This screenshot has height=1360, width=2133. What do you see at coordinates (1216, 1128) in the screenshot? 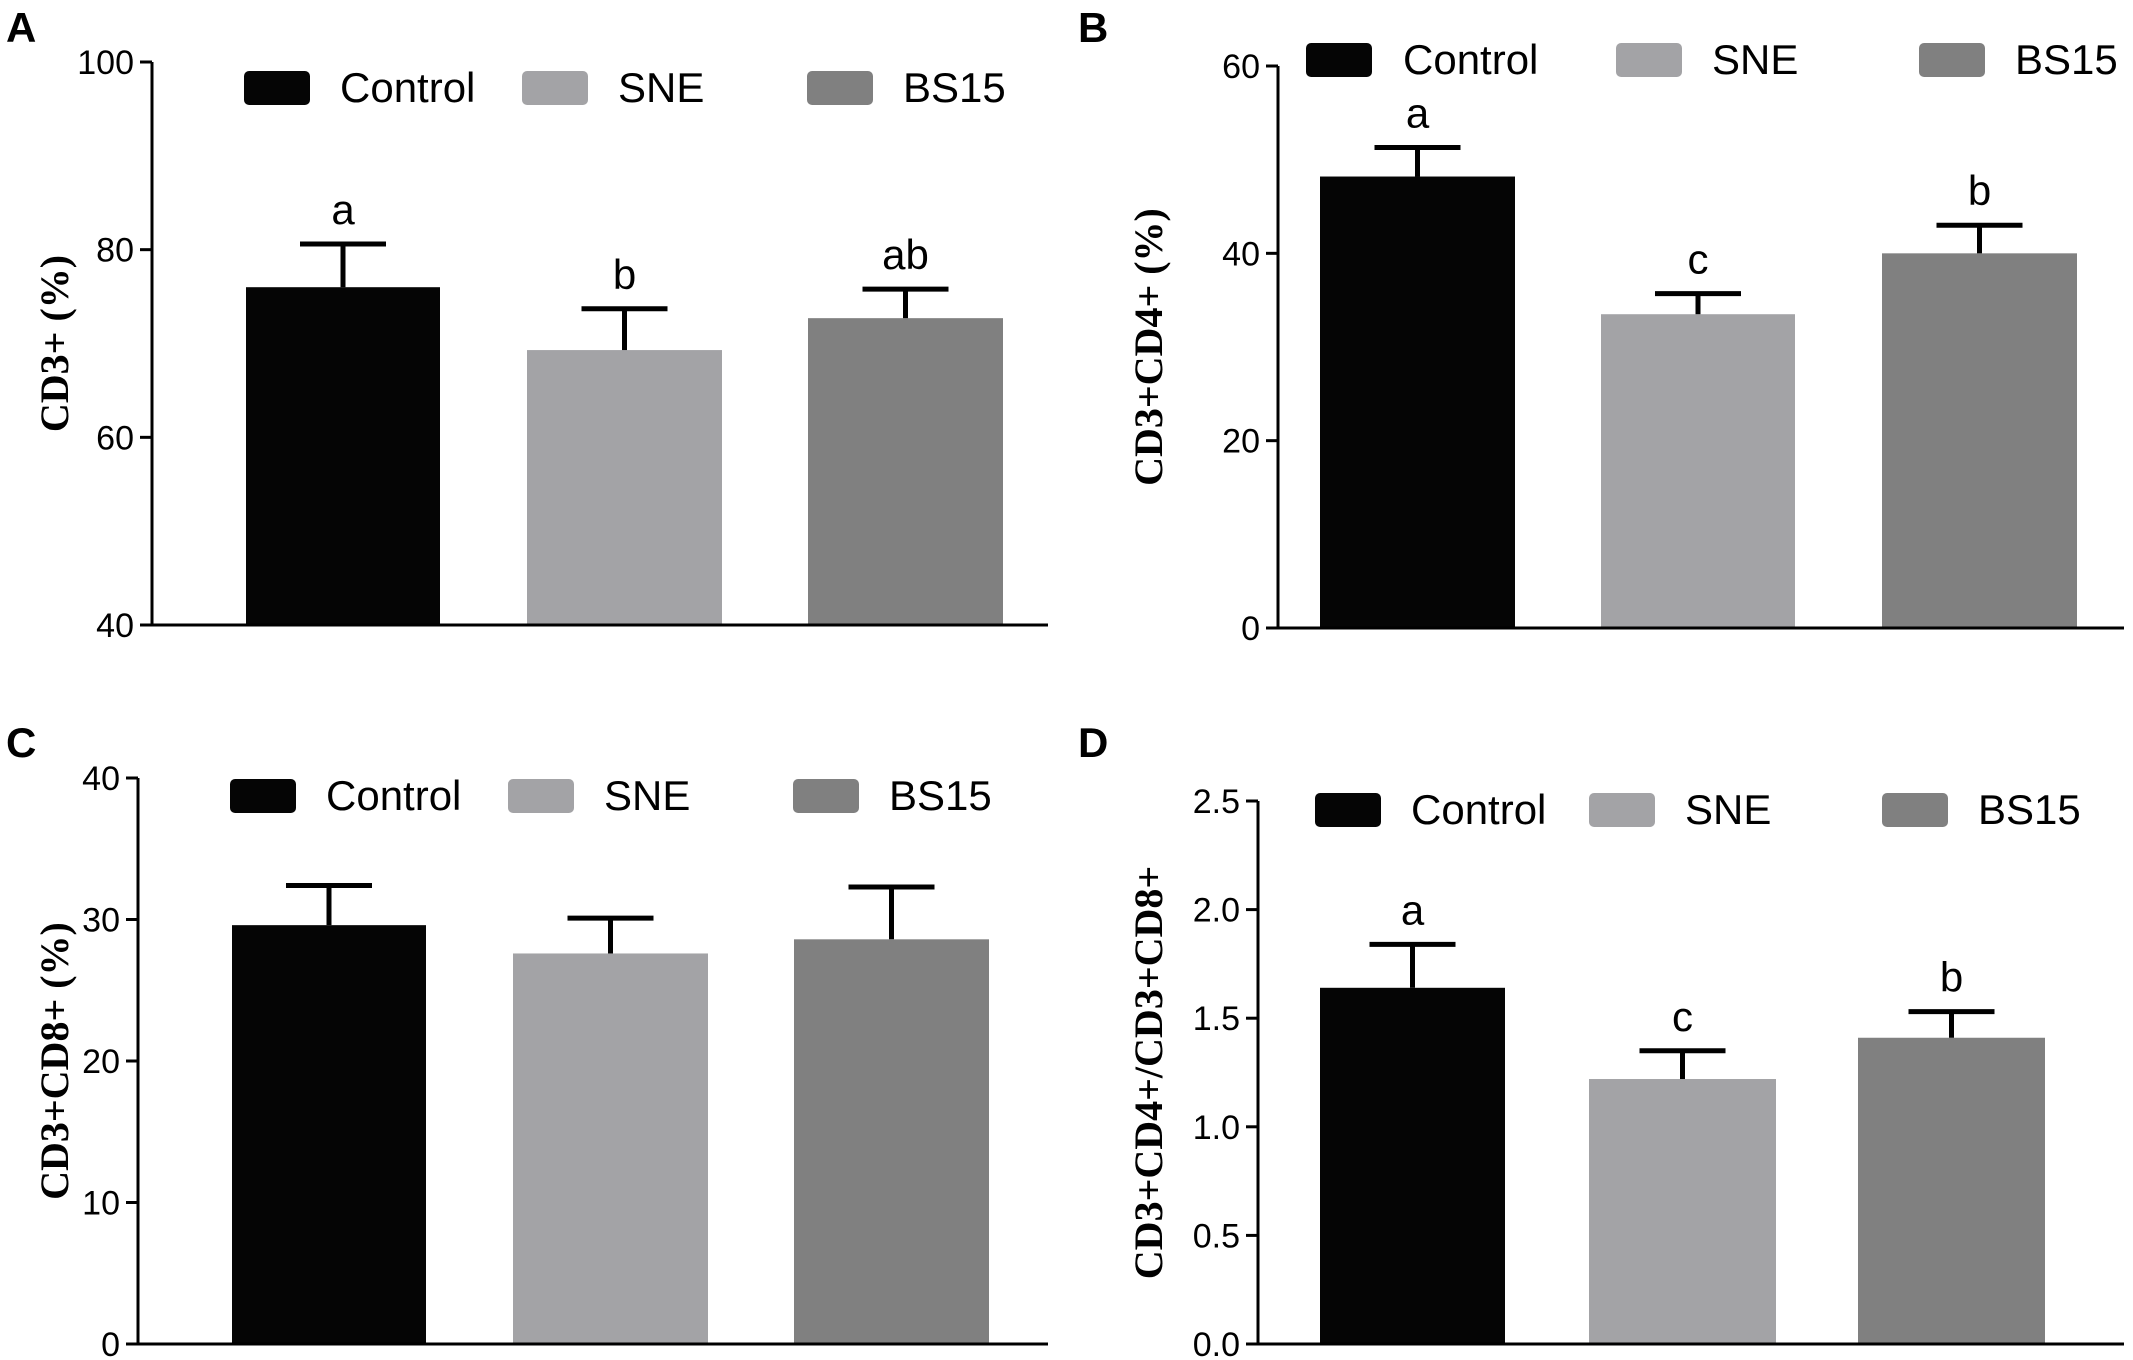
I see `y-tick-label: 1.0` at bounding box center [1216, 1128].